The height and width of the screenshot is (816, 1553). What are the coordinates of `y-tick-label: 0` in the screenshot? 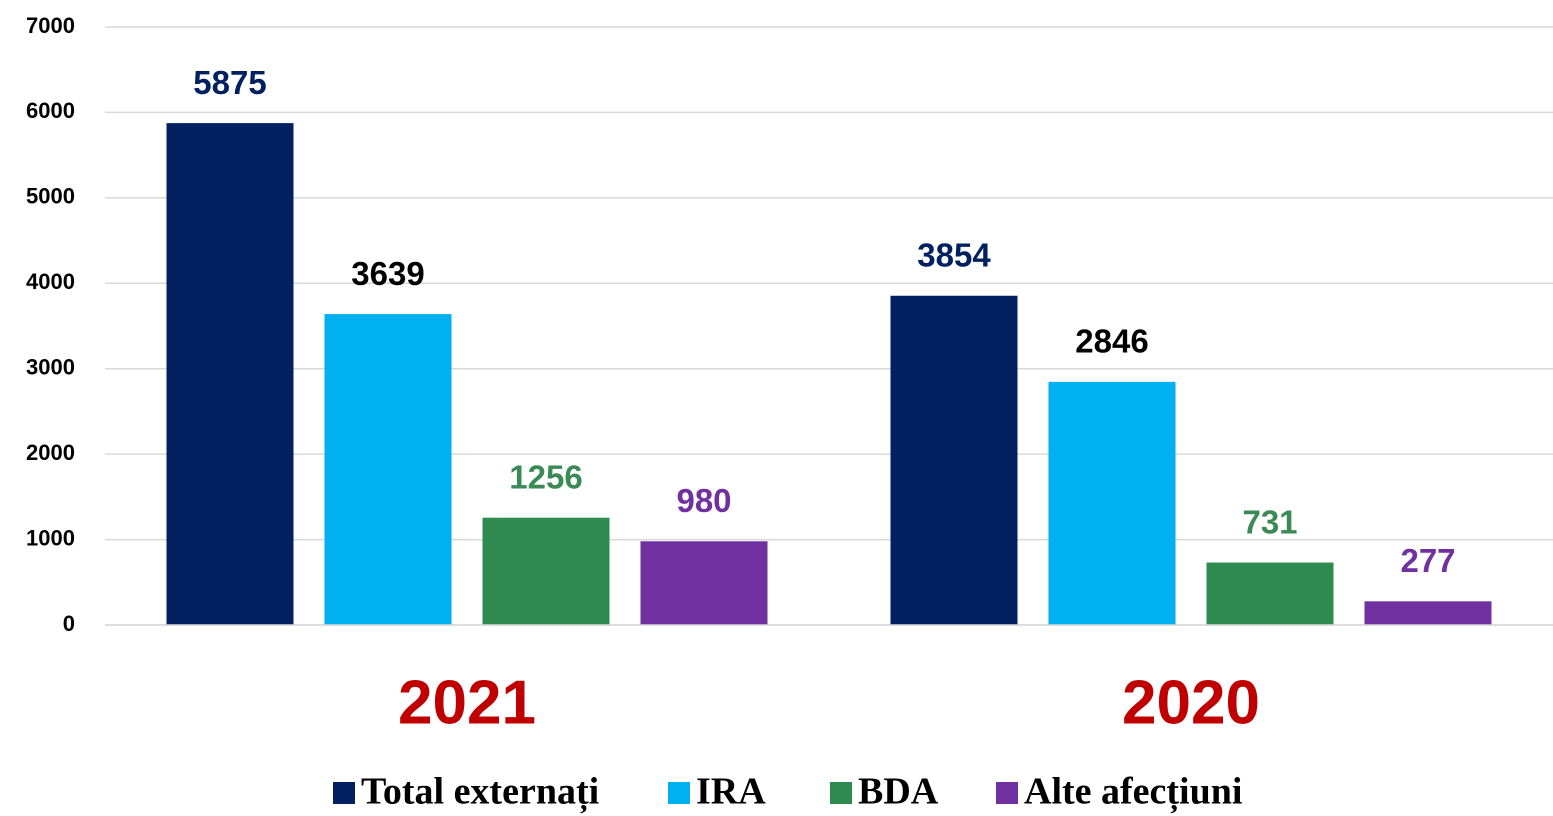 It's located at (69, 623).